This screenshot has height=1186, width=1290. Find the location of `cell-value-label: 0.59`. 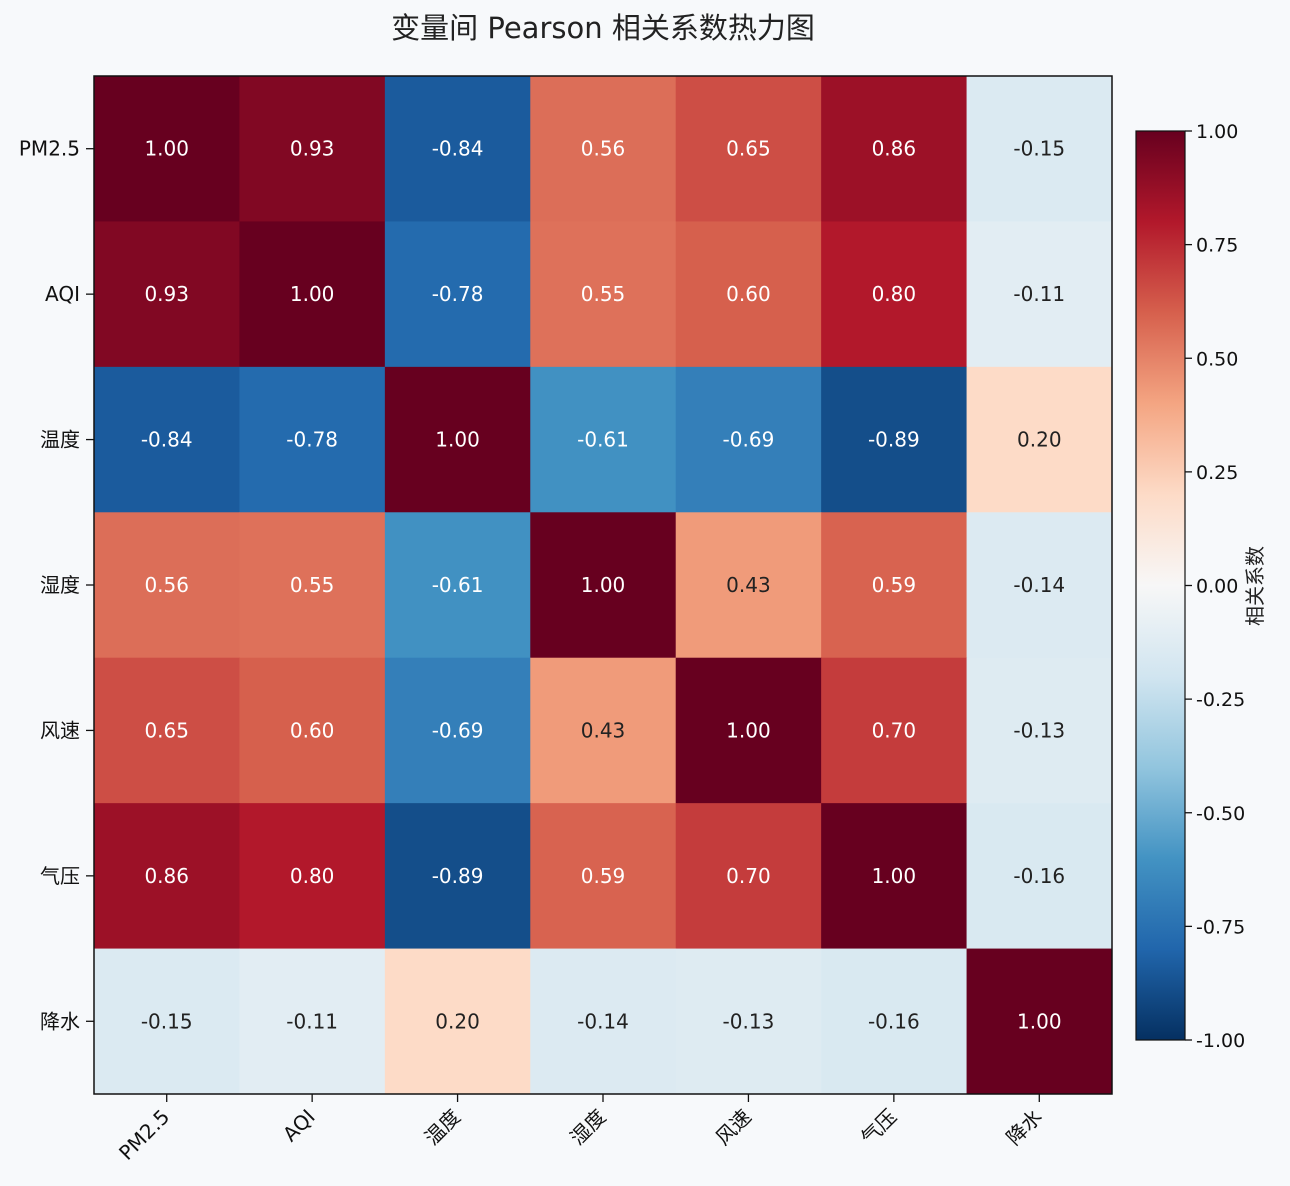

cell-value-label: 0.59 is located at coordinates (603, 876).